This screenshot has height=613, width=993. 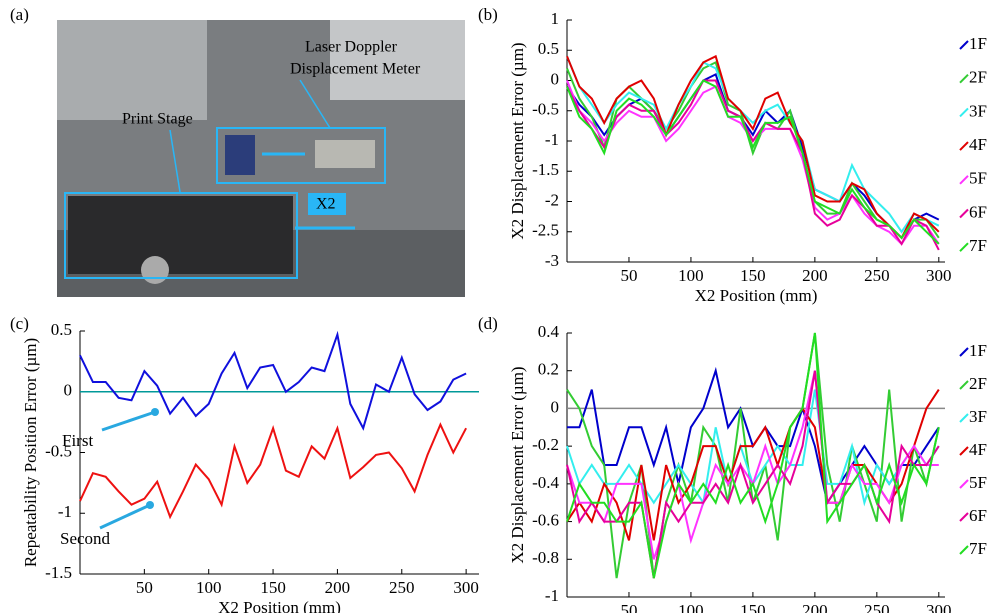 What do you see at coordinates (552, 199) in the screenshot?
I see `y-tick-label: -2` at bounding box center [552, 199].